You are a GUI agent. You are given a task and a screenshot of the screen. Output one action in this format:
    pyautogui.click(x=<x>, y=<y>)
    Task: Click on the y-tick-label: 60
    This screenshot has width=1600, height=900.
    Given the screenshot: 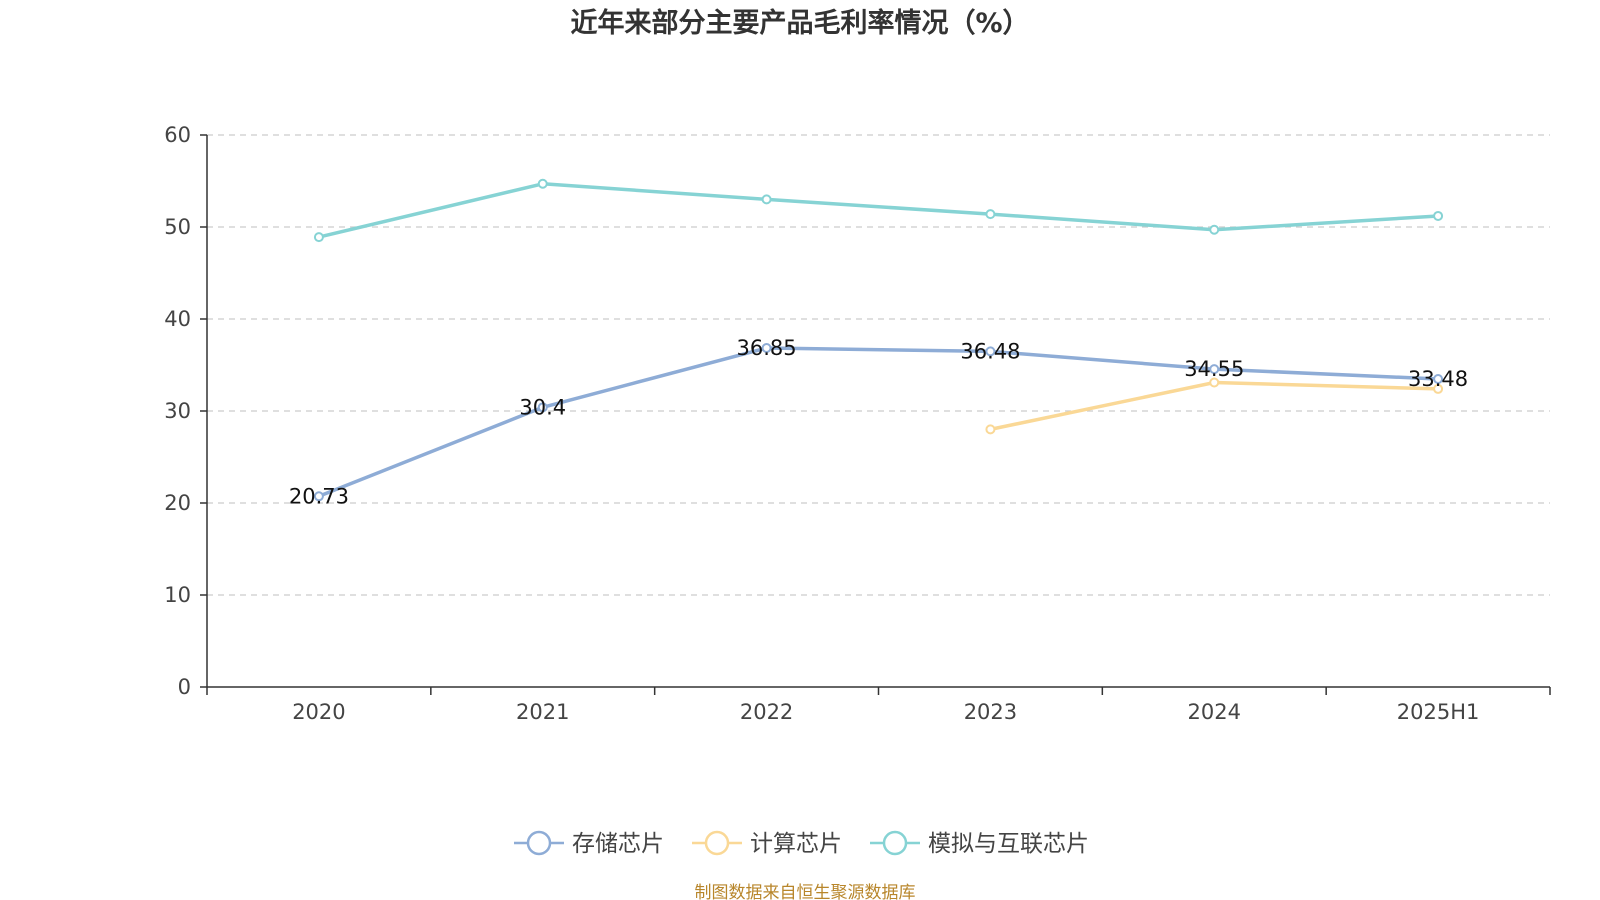 What is the action you would take?
    pyautogui.click(x=177, y=135)
    